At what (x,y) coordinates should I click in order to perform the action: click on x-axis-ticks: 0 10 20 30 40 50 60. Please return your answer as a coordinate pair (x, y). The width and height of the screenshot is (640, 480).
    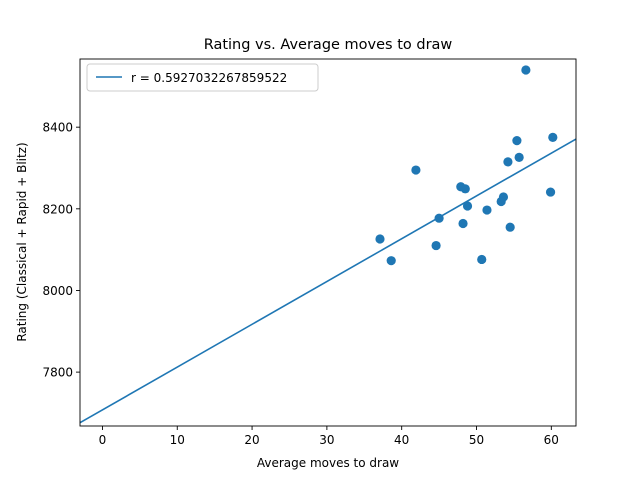
    Looking at the image, I should click on (329, 436).